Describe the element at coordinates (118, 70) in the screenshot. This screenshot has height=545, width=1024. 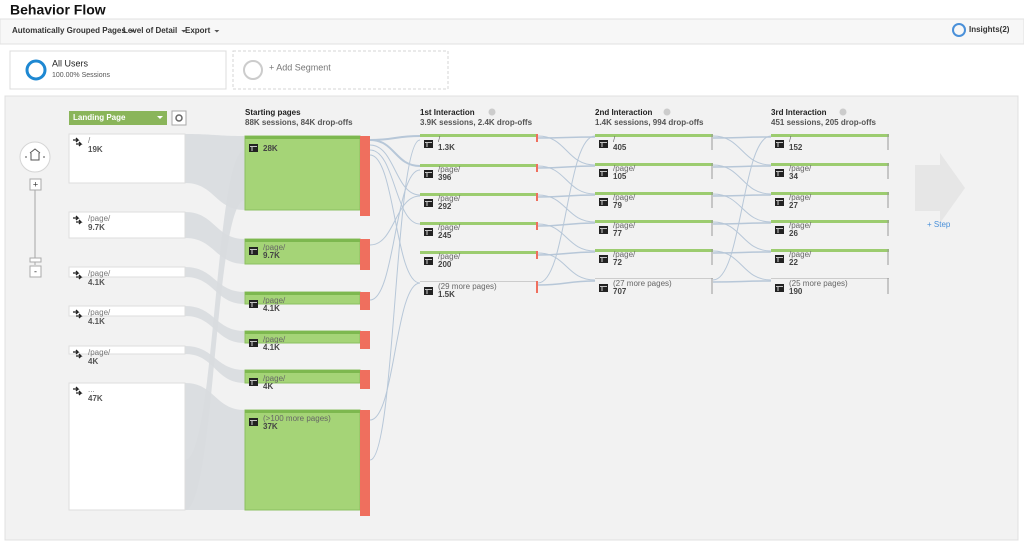
I see `segment-card` at that location.